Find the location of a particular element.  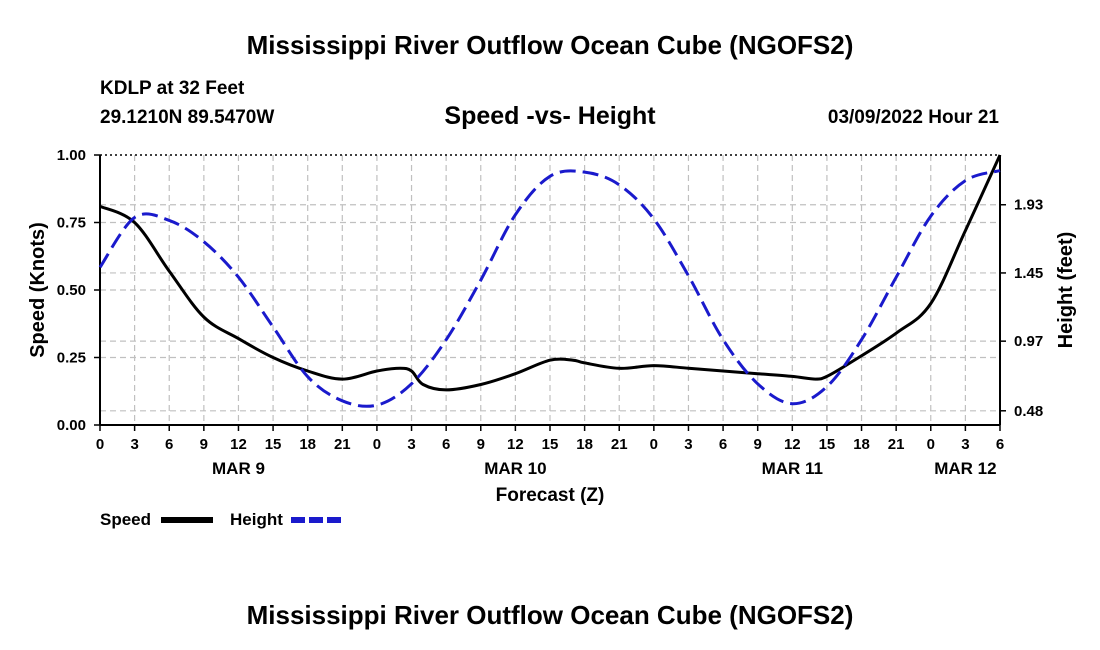

x-axis-title: Forecast (Z) is located at coordinates (550, 495).